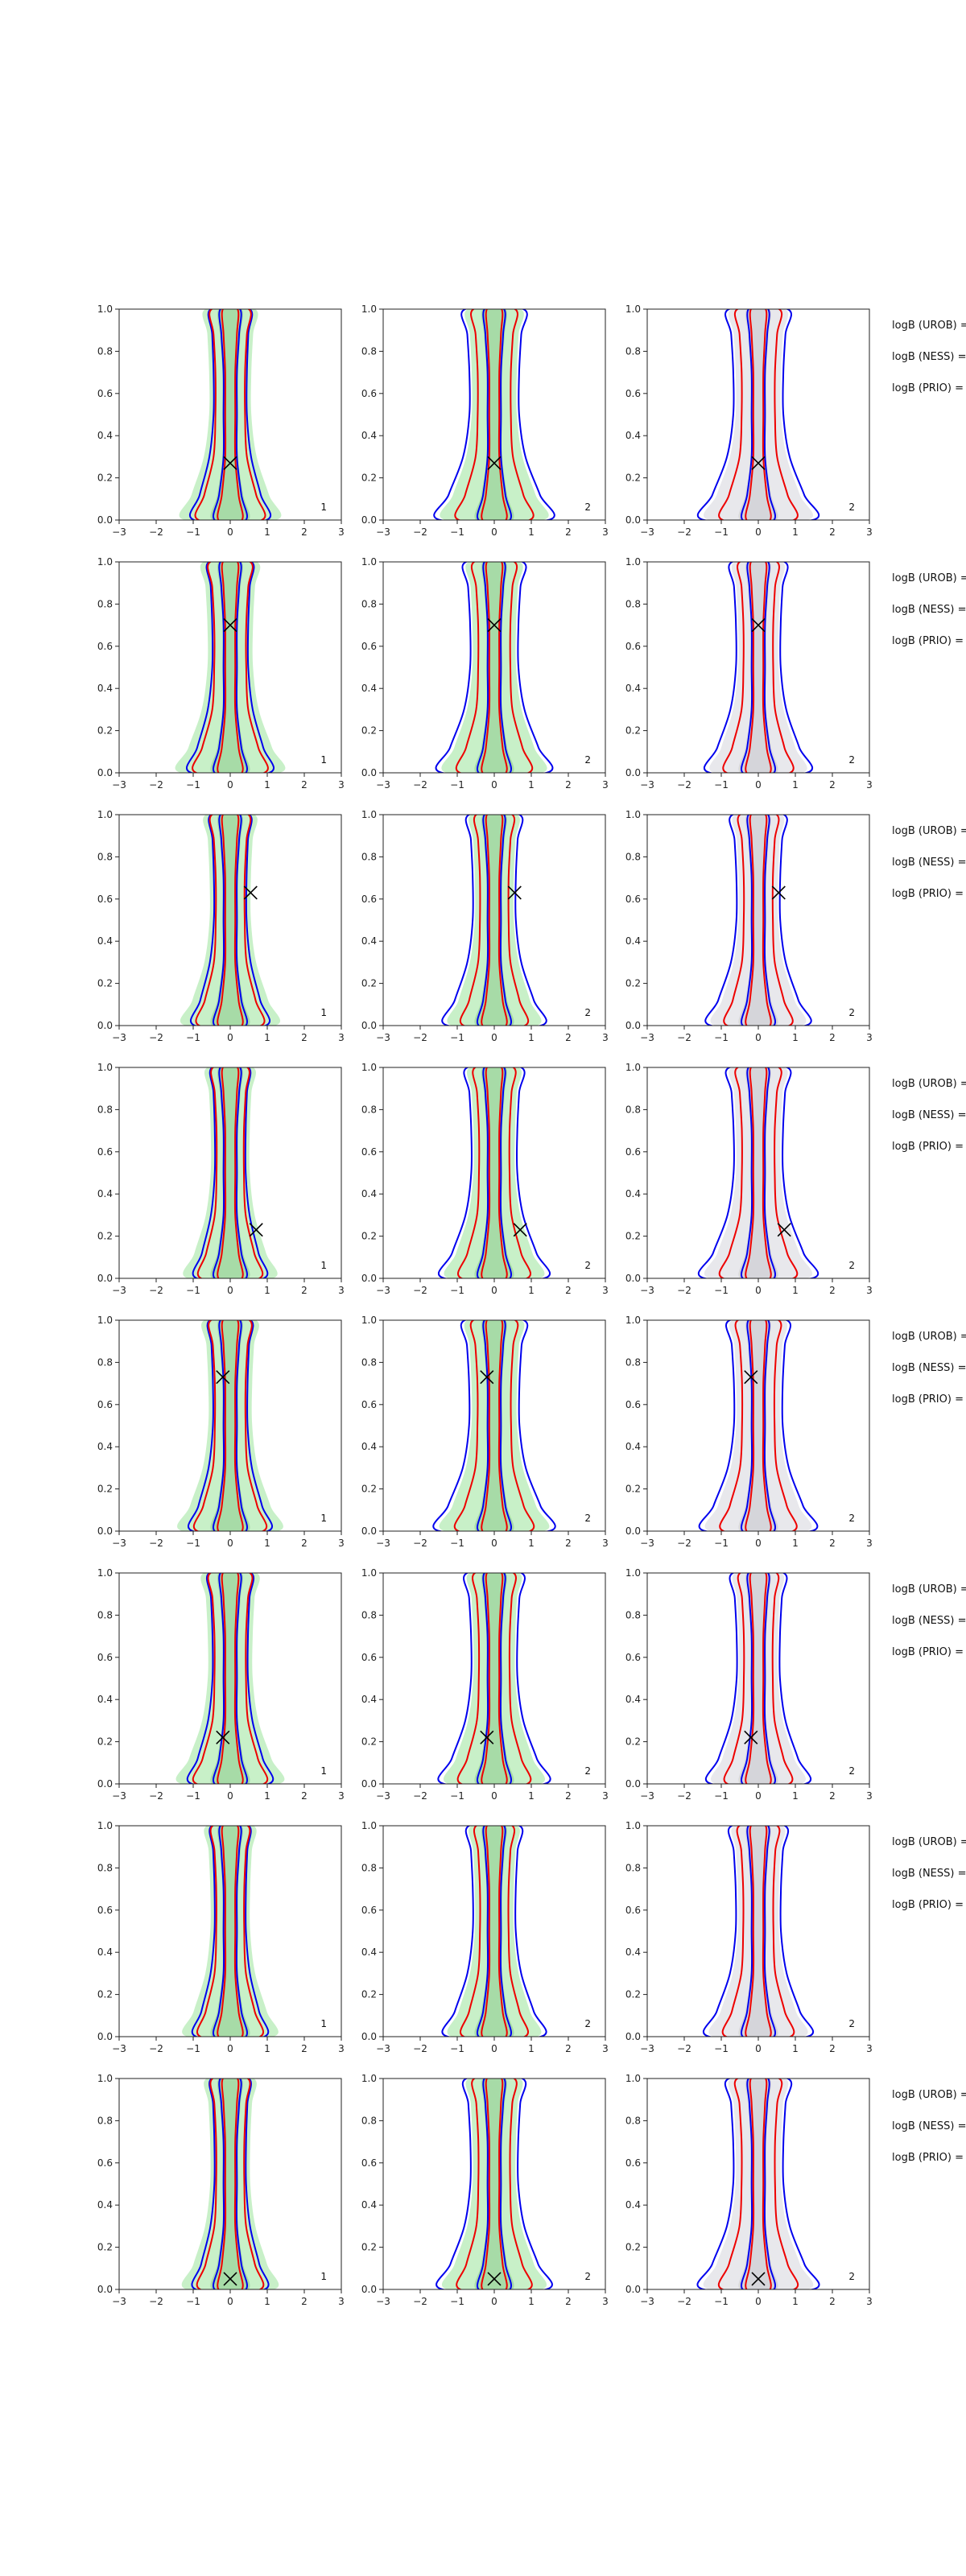 The image size is (966, 2576). I want to click on panel-r2-c1: −3 −2 −1 0 1 2 3 0.0 0.2 0.4 0.6 0.8 1.0 1, so click(221, 673).